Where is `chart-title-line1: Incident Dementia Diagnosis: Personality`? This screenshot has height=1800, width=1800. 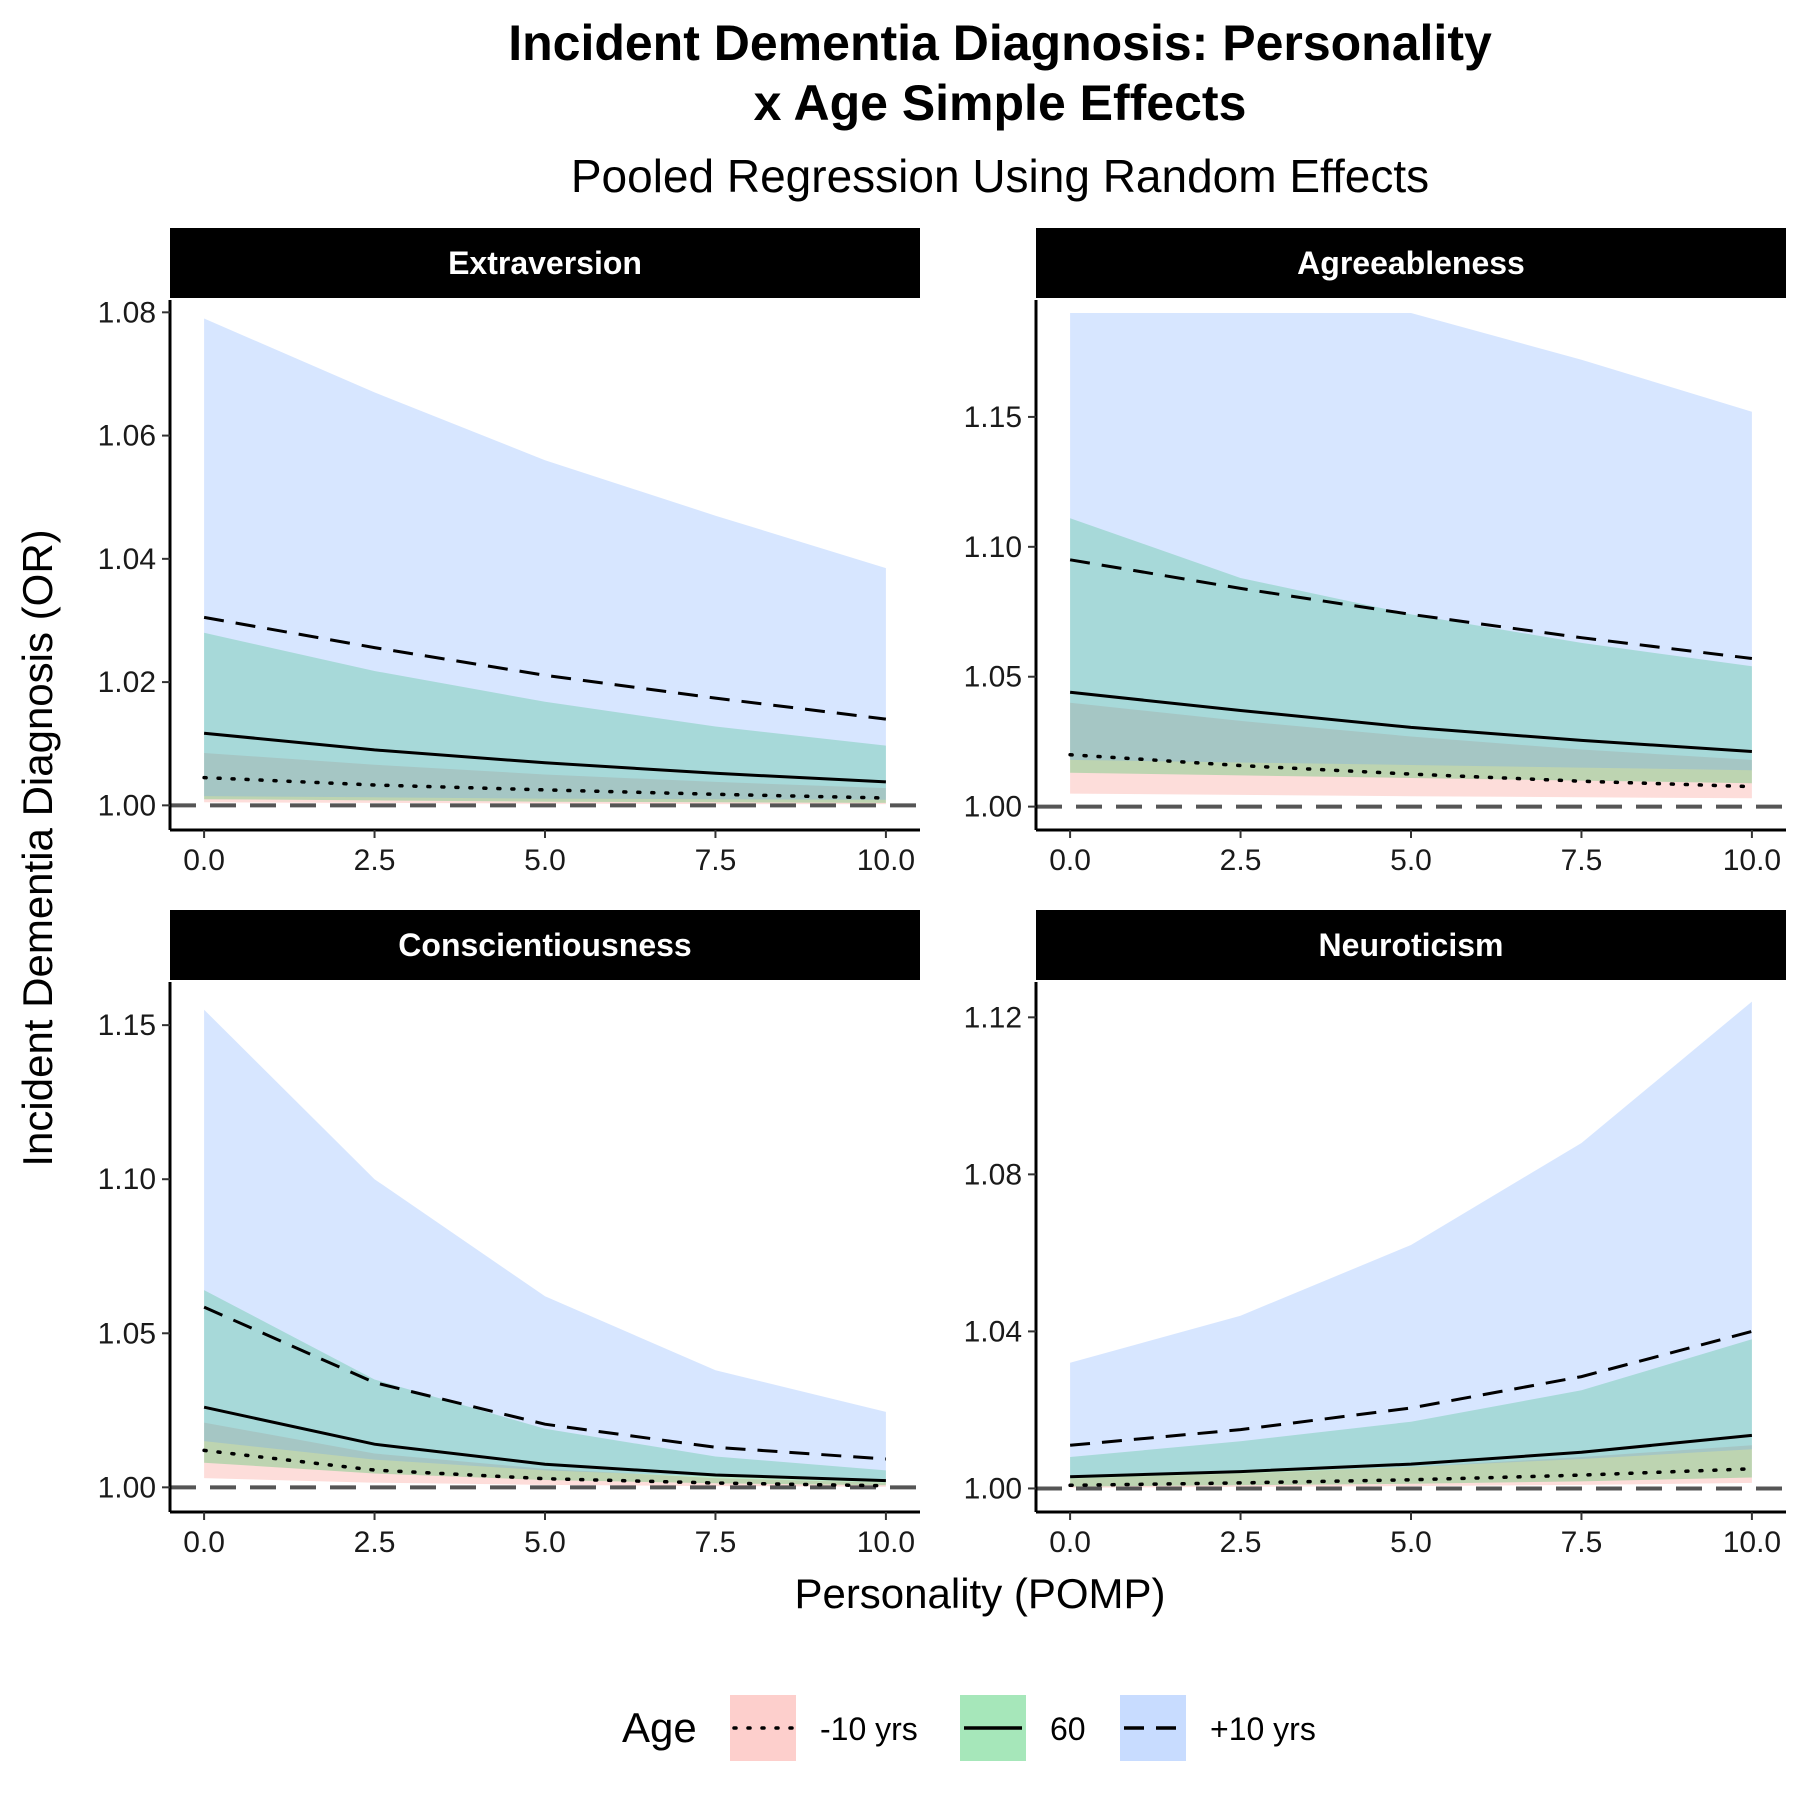 chart-title-line1: Incident Dementia Diagnosis: Personality is located at coordinates (1000, 43).